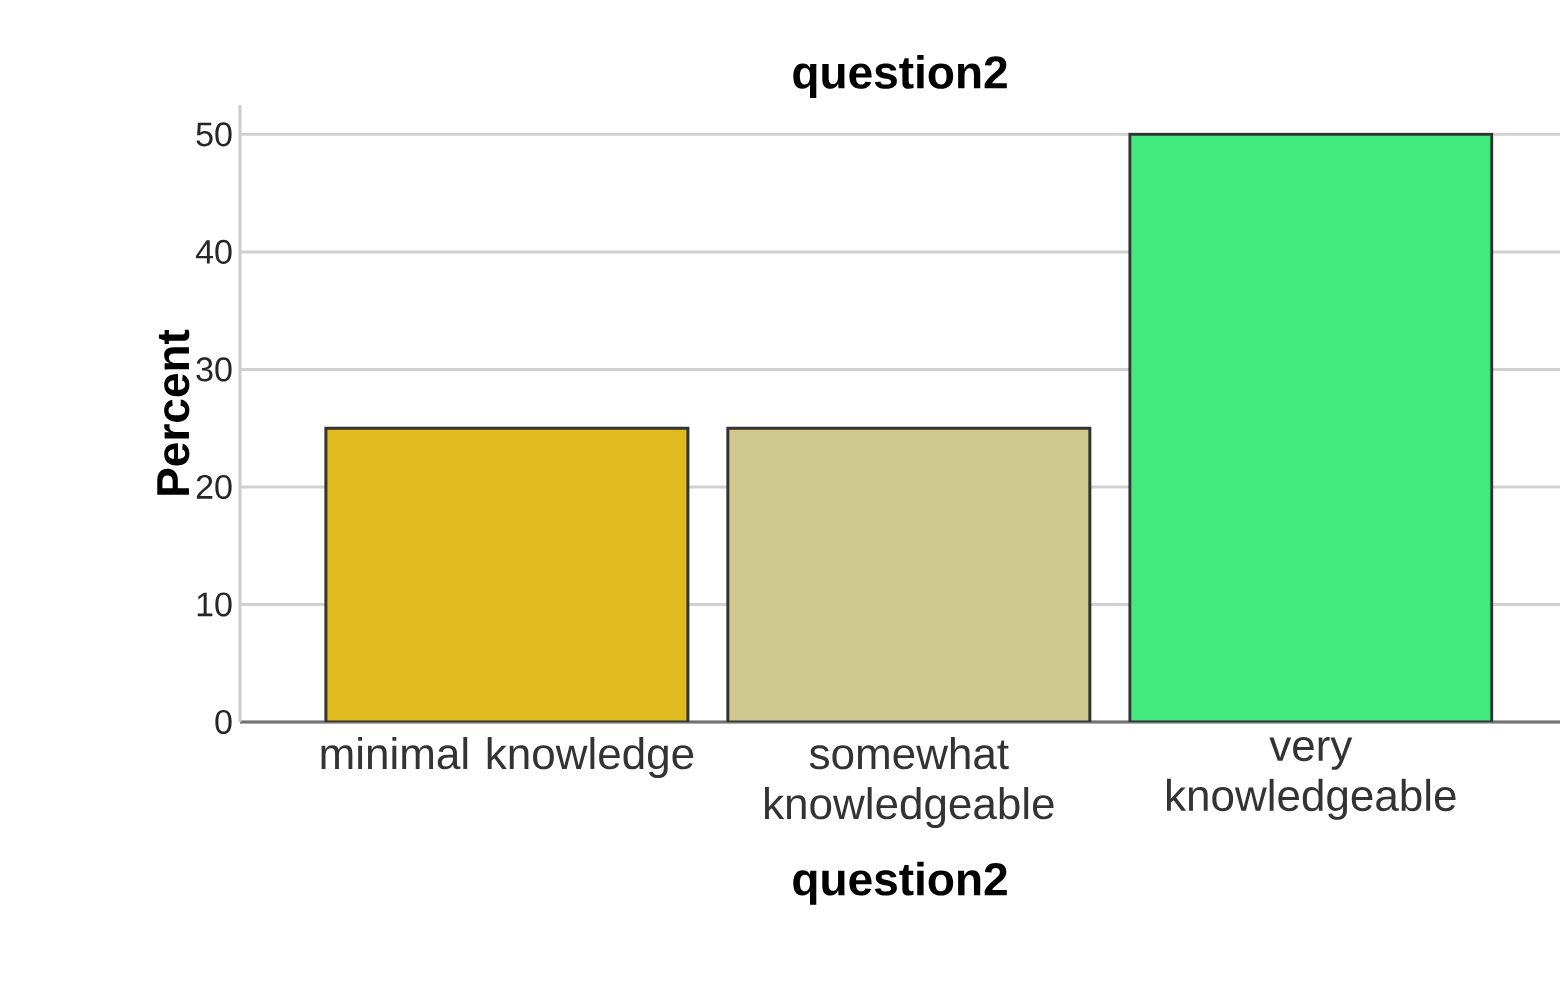 The width and height of the screenshot is (1560, 988). What do you see at coordinates (214, 604) in the screenshot?
I see `y-tick-label: 10` at bounding box center [214, 604].